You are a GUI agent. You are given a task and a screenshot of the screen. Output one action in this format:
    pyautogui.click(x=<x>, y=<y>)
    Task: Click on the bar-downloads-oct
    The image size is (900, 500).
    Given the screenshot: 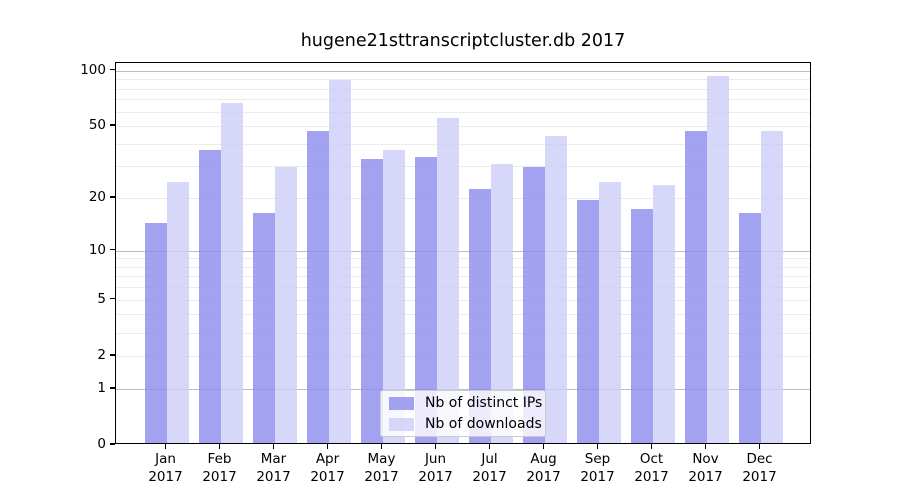 What is the action you would take?
    pyautogui.click(x=663, y=314)
    